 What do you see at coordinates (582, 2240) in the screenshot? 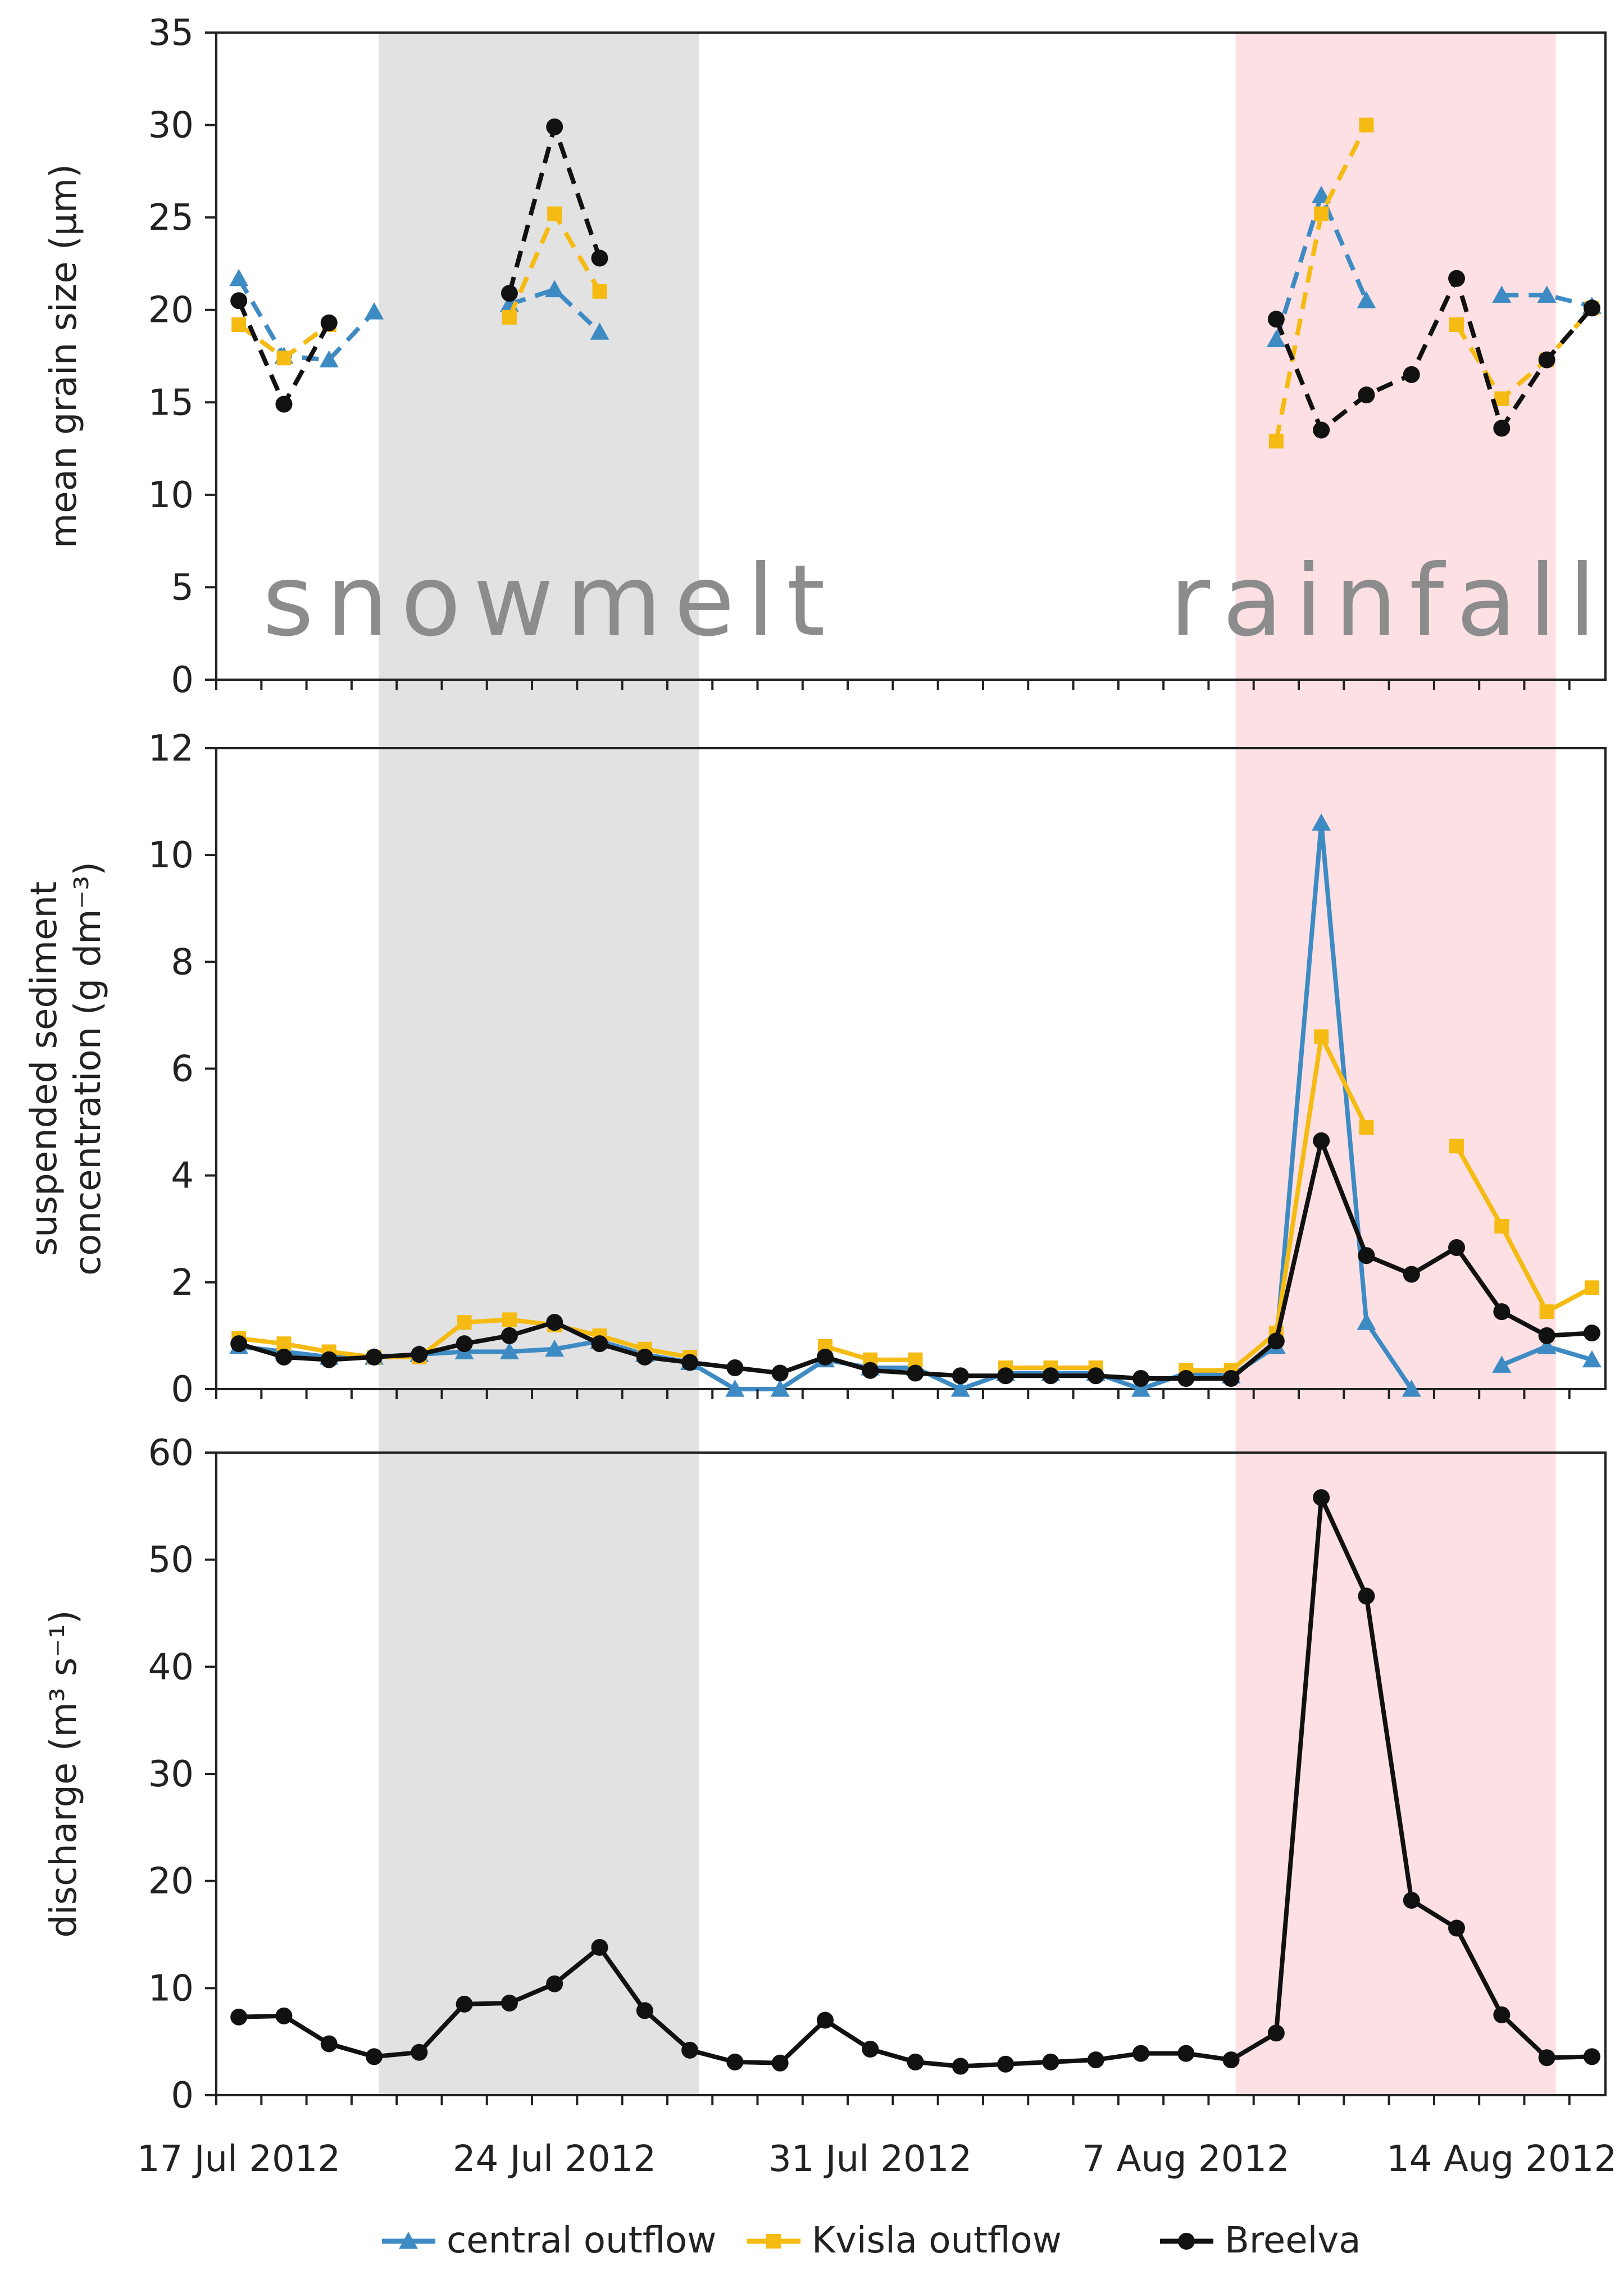
I see `legend-central-outflow-label: central outflow` at bounding box center [582, 2240].